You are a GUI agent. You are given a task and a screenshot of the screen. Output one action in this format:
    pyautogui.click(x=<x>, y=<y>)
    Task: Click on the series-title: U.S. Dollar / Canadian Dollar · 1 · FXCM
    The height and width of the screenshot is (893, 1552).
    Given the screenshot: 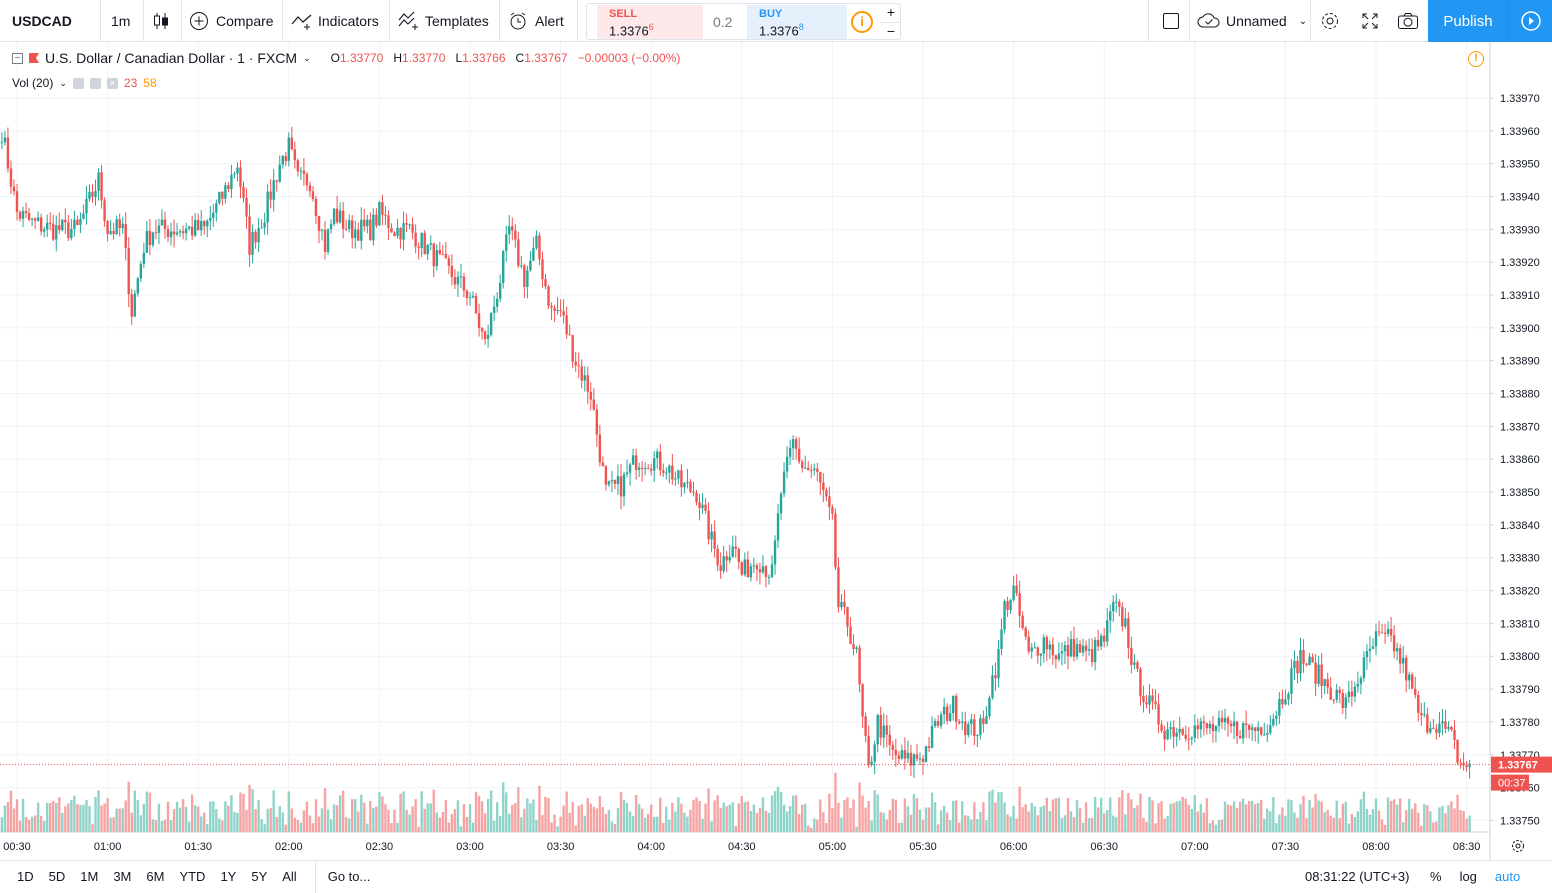 What is the action you would take?
    pyautogui.click(x=171, y=58)
    